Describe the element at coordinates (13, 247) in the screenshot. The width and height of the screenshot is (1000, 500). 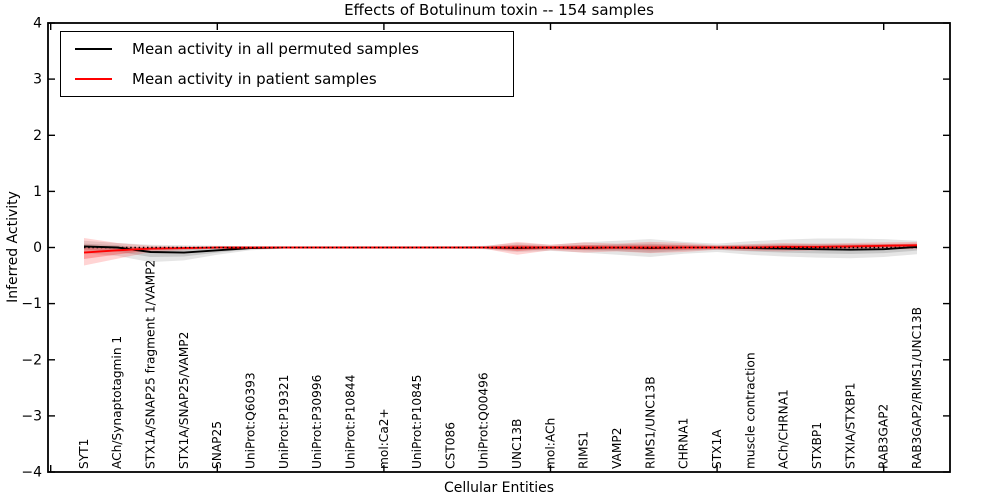
I see `y-axis-label: Inferred Activity` at that location.